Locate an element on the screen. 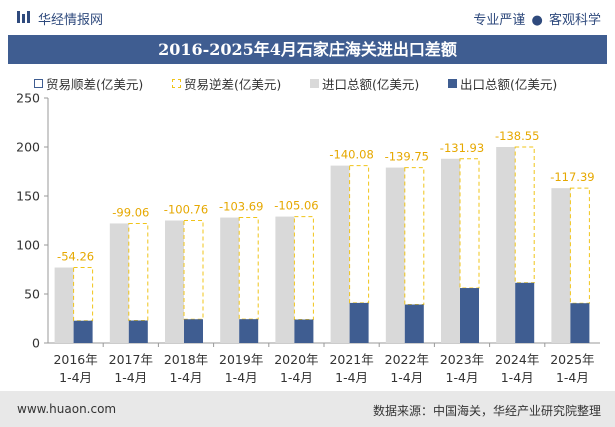 The height and width of the screenshot is (427, 615). deficit-value-label: -117.39 is located at coordinates (572, 177).